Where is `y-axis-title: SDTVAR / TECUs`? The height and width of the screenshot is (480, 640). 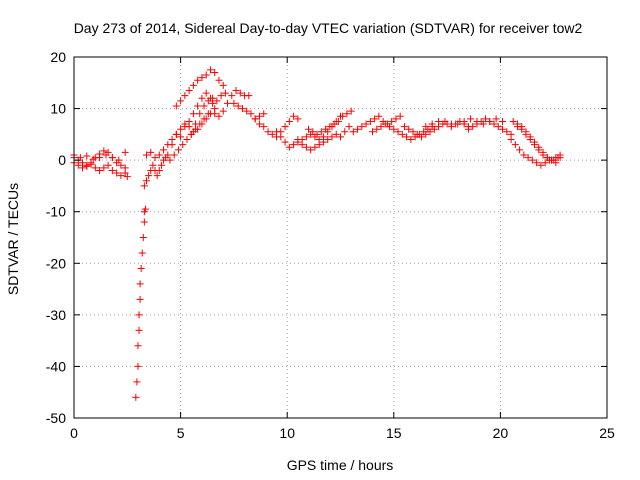 y-axis-title: SDTVAR / TECUs is located at coordinates (13, 239).